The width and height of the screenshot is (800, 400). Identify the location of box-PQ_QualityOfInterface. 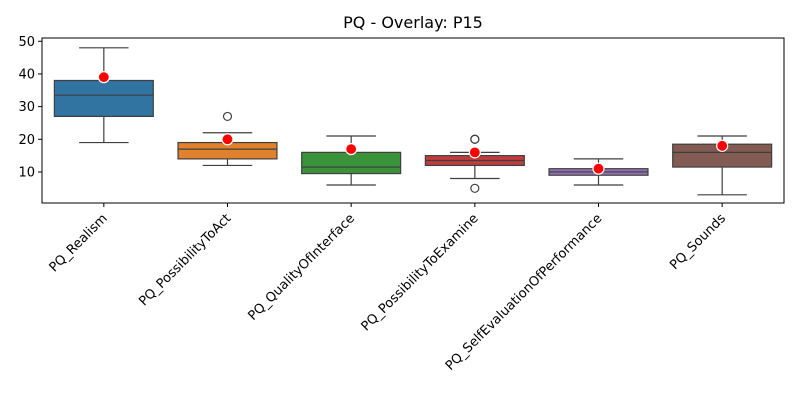
(351, 160).